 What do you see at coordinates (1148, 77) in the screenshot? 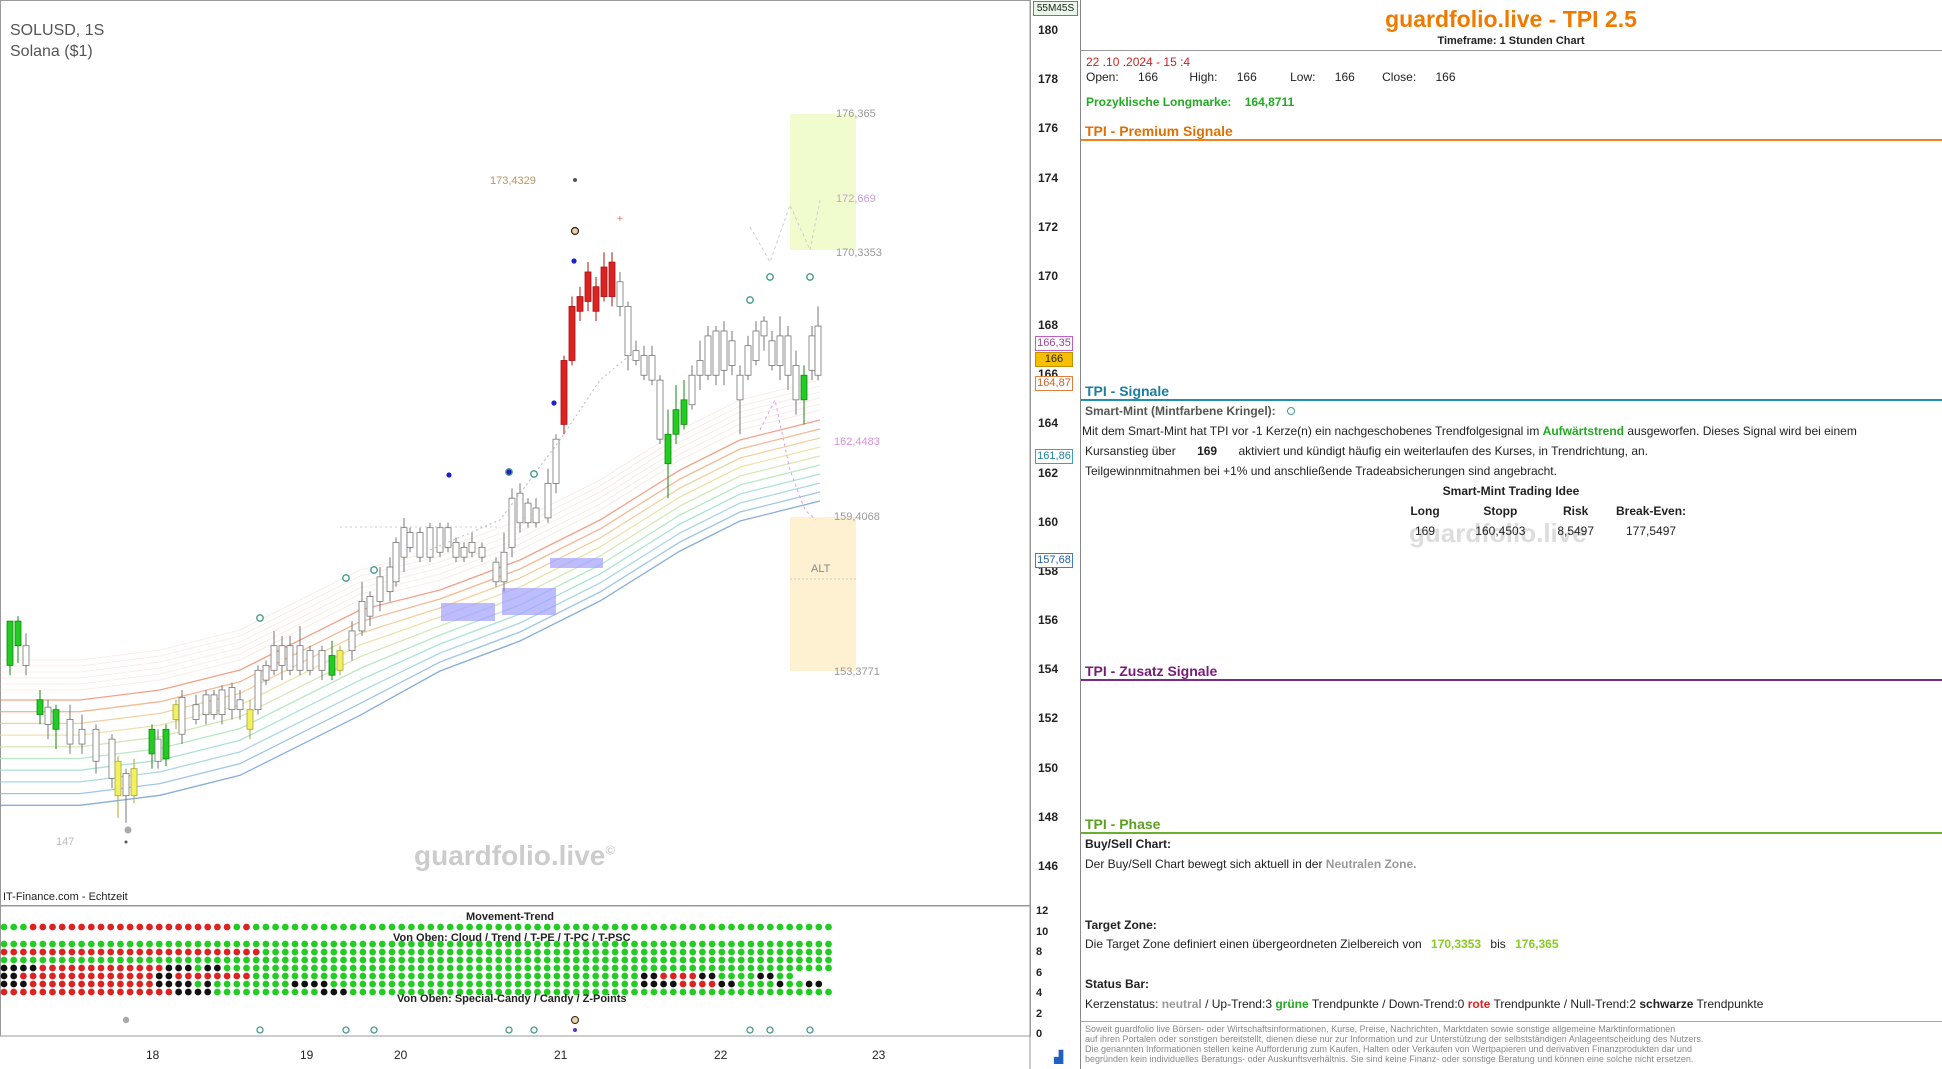
I see `open-value: 166` at bounding box center [1148, 77].